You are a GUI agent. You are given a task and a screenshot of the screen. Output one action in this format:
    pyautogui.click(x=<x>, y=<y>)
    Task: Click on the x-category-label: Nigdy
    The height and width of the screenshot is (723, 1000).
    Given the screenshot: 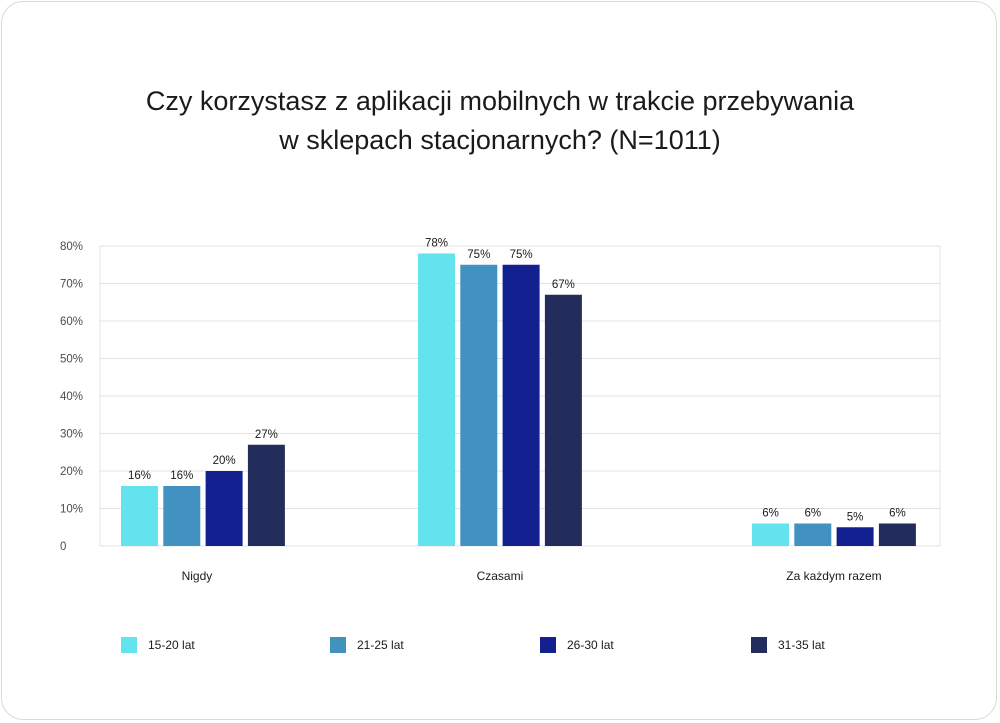 What is the action you would take?
    pyautogui.click(x=197, y=576)
    